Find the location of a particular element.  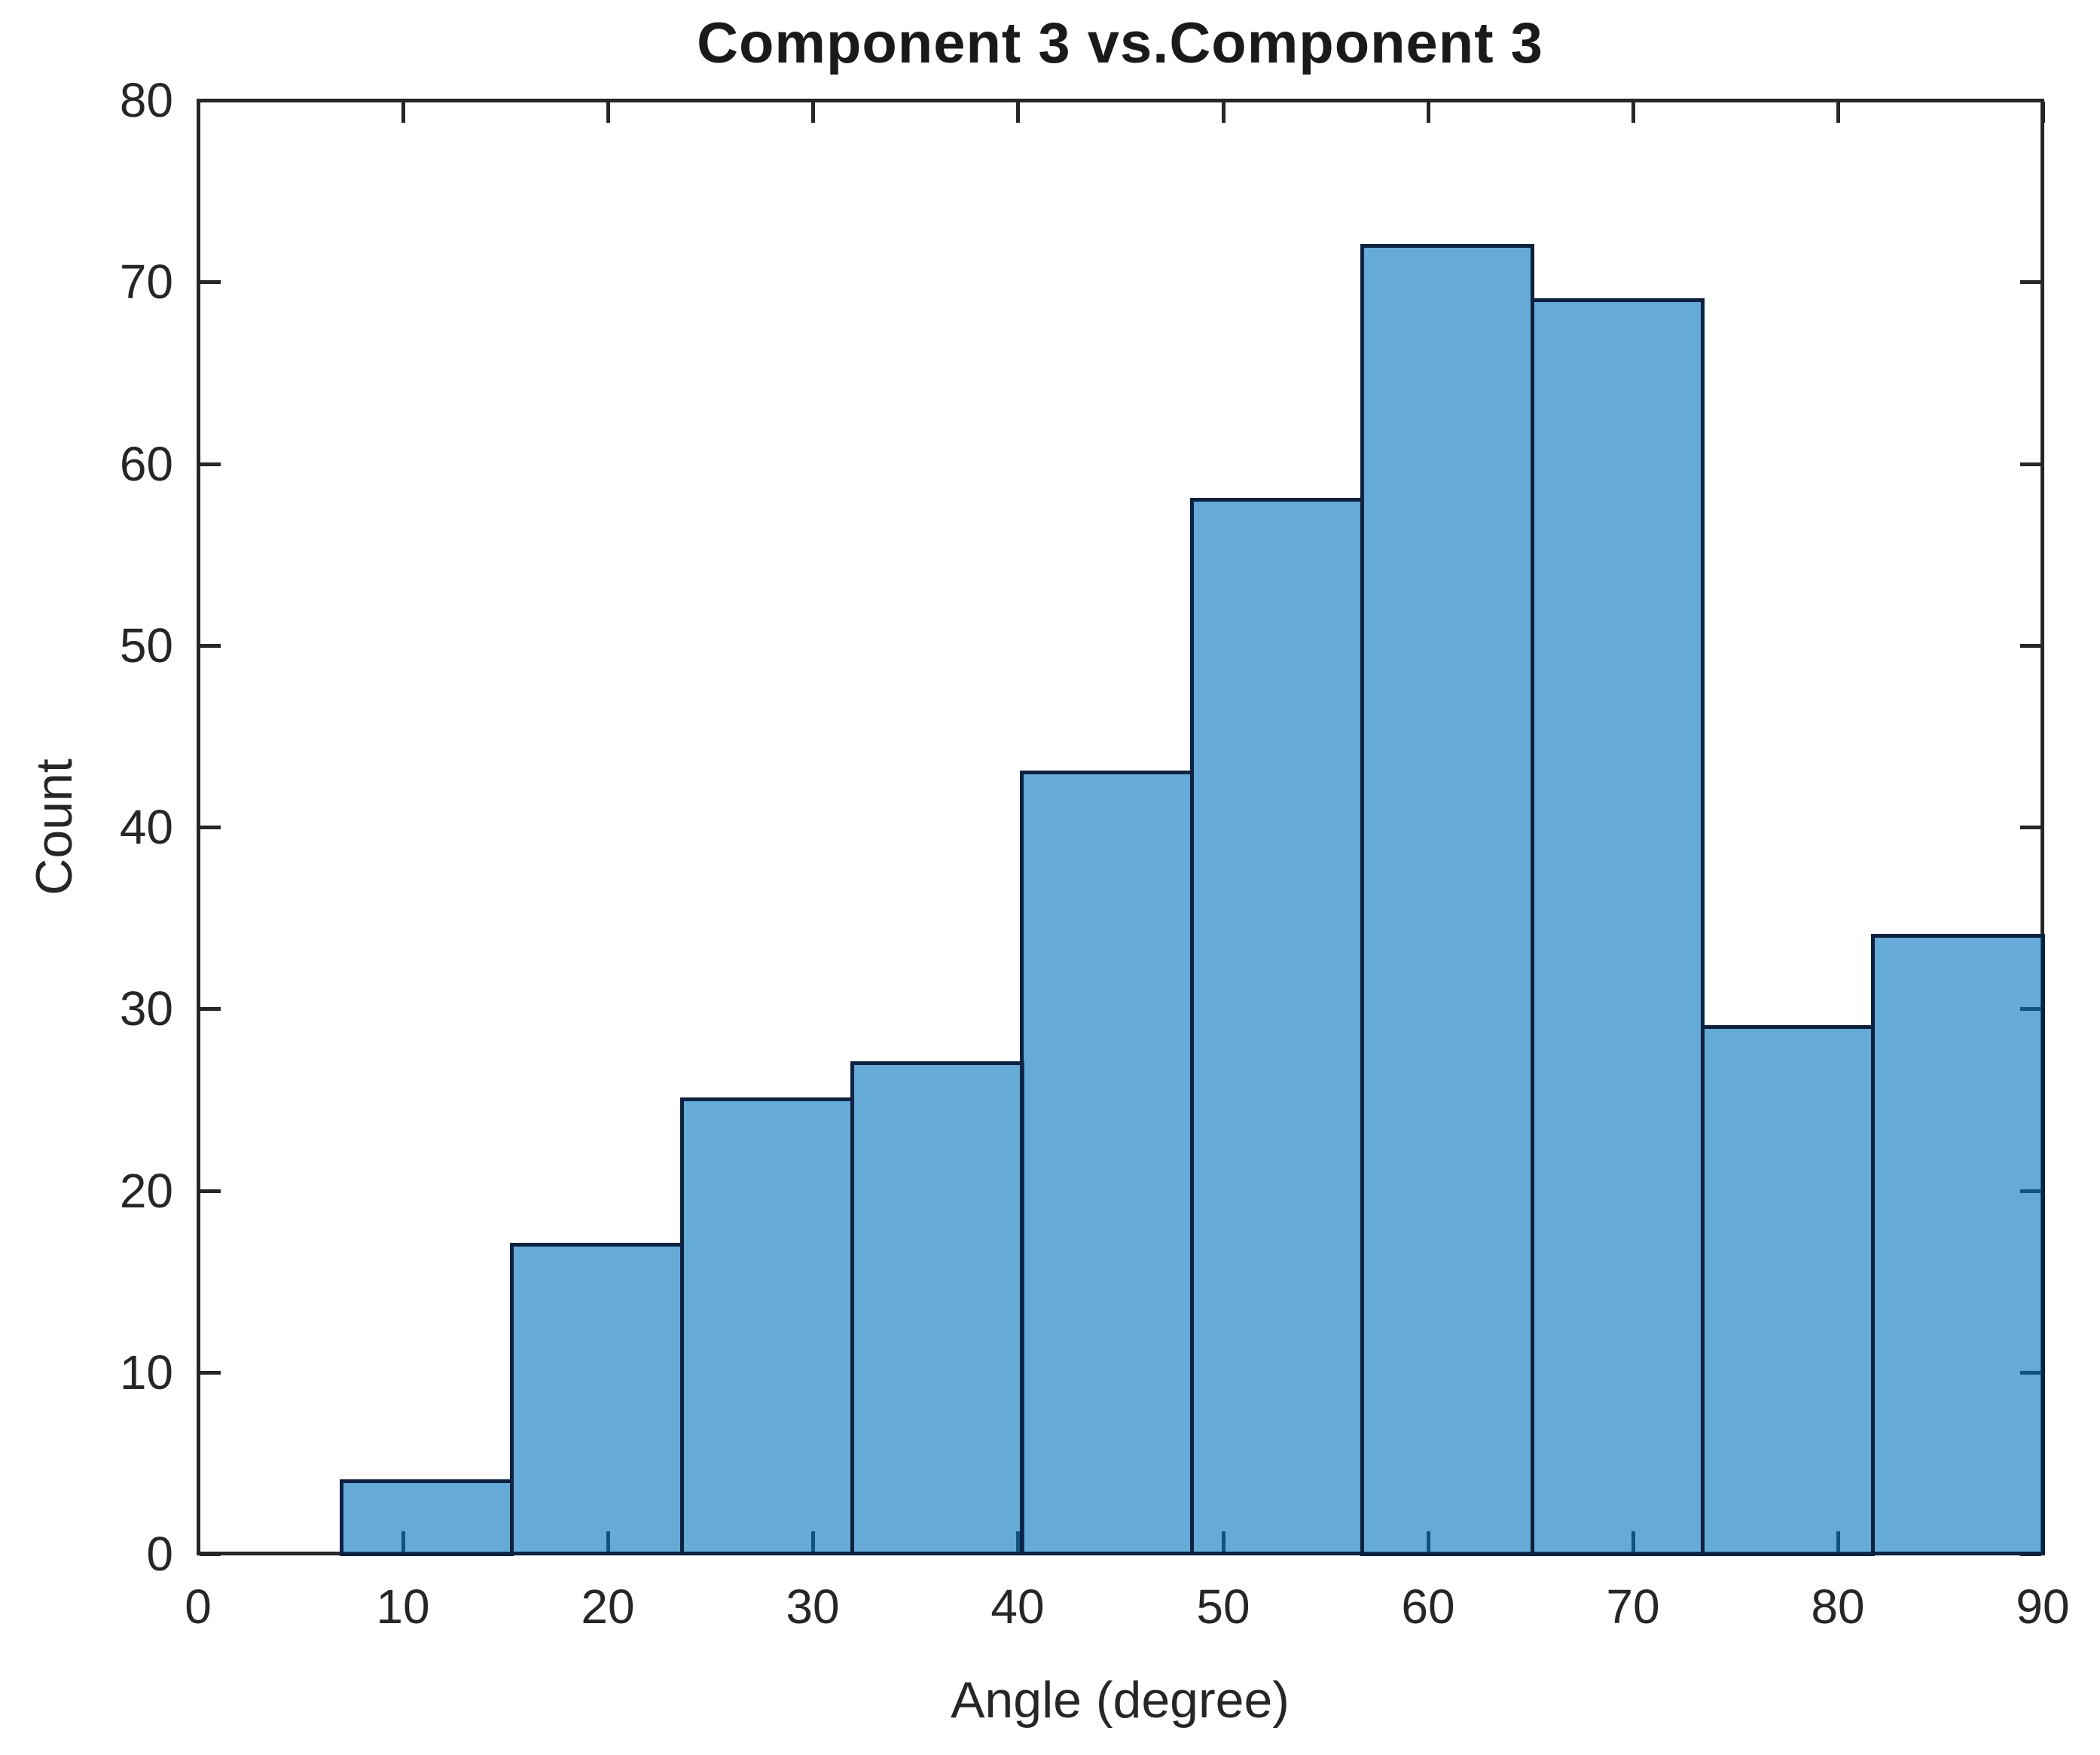

x-tick-label: 50 is located at coordinates (1223, 1607).